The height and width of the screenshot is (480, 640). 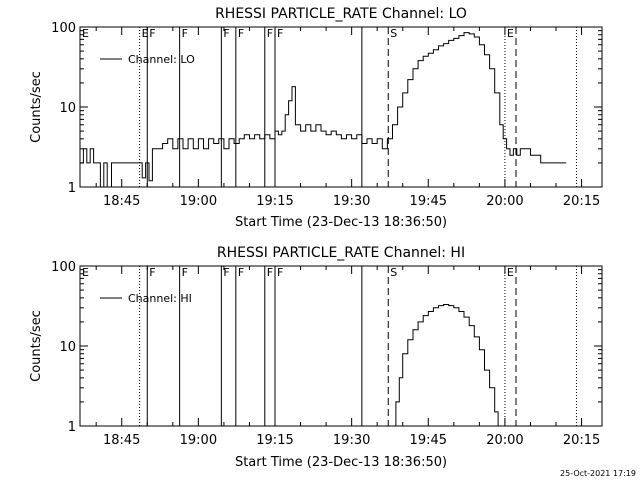 What do you see at coordinates (341, 14) in the screenshot?
I see `chart-title: RHESSI PARTICLE_RATE Channel: LO` at bounding box center [341, 14].